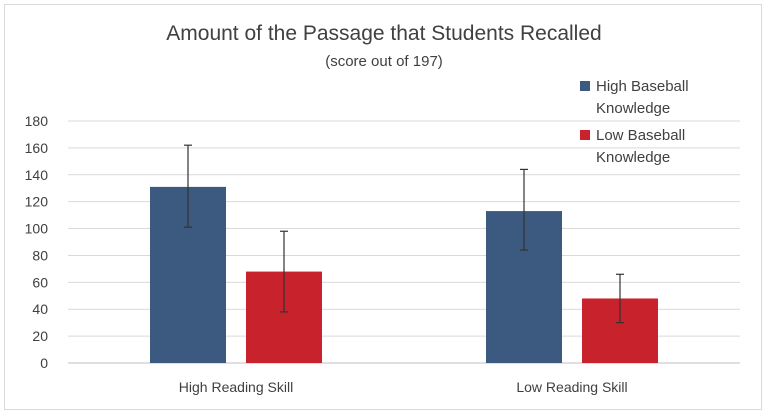  What do you see at coordinates (40, 255) in the screenshot?
I see `y-tick-label: 80` at bounding box center [40, 255].